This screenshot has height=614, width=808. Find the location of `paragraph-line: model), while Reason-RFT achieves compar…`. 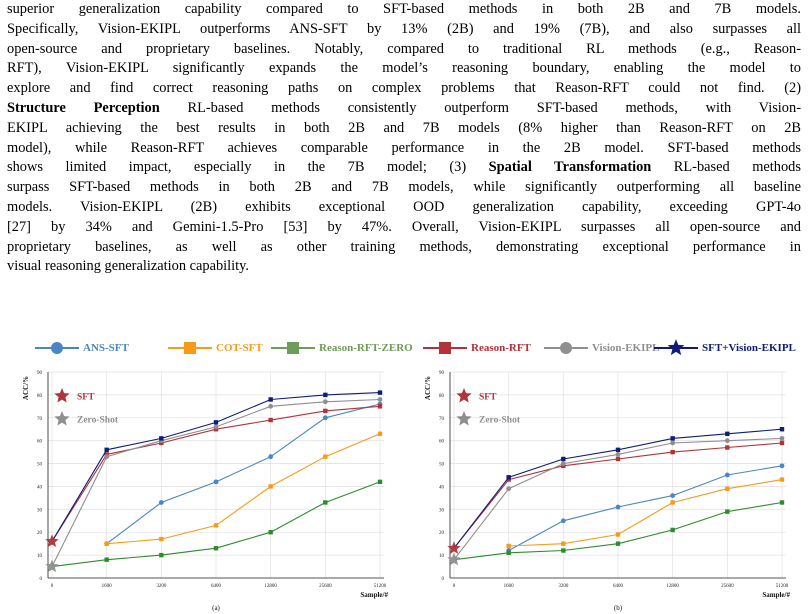

paragraph-line: model), while Reason-RFT achieves compar… is located at coordinates (404, 149).